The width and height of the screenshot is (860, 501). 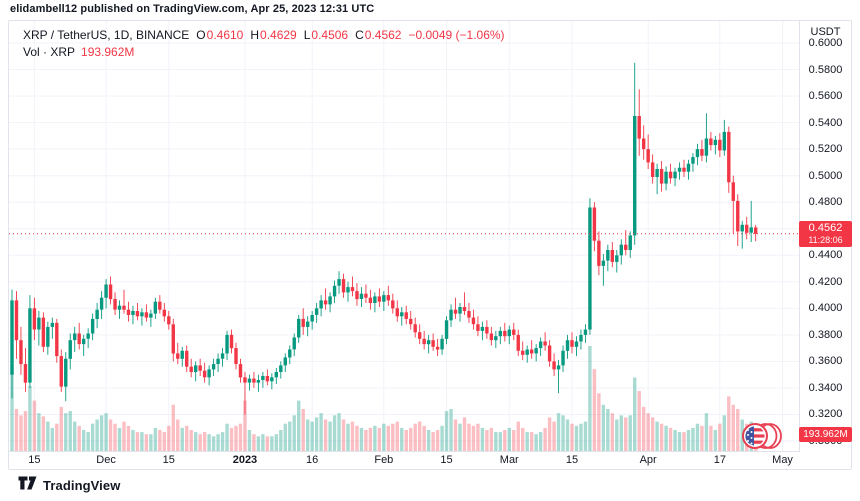 I want to click on time-tick-label: Apr, so click(x=648, y=460).